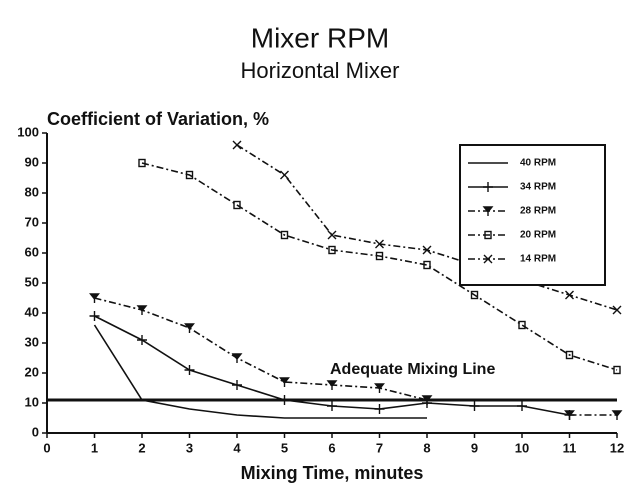 The height and width of the screenshot is (487, 627). What do you see at coordinates (284, 447) in the screenshot?
I see `x-tick-label: 5` at bounding box center [284, 447].